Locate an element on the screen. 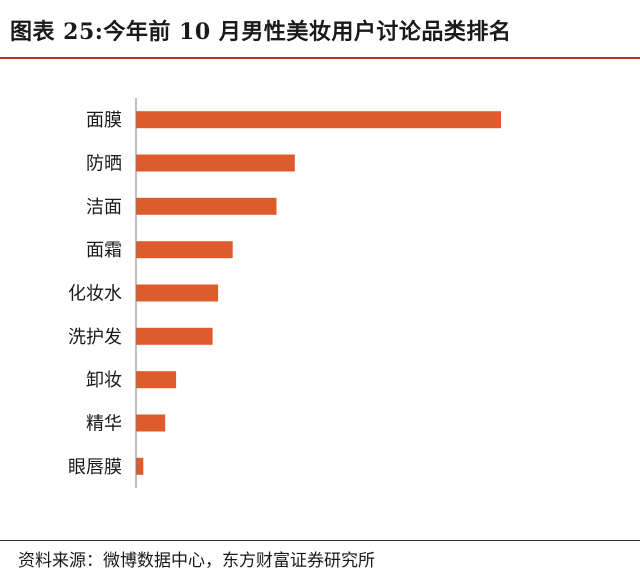  chart-title: 图表 25:今年前 10 月男性美妆用户讨论品类排名 is located at coordinates (261, 32).